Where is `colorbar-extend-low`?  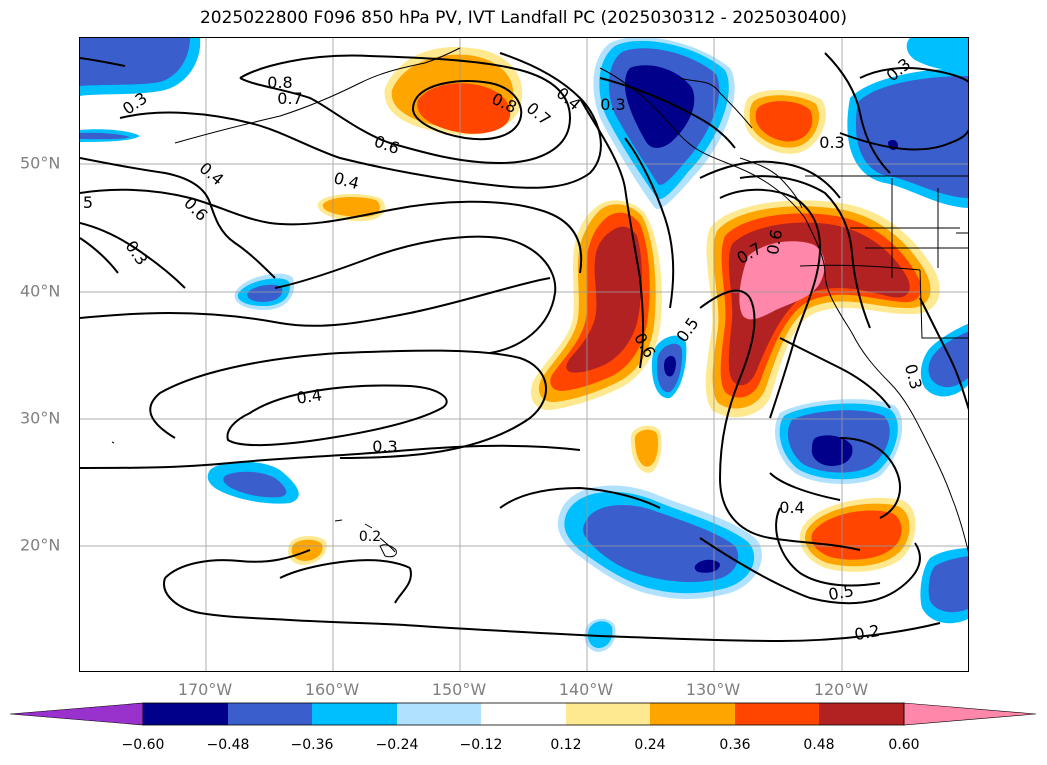
colorbar-extend-low is located at coordinates (77, 714).